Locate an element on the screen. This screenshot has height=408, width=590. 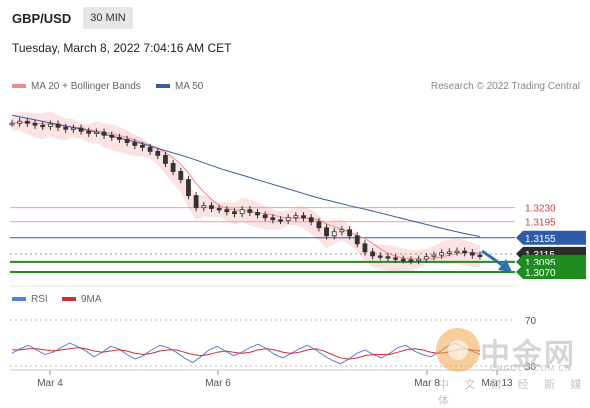
rsi-label: RSI is located at coordinates (39, 299).